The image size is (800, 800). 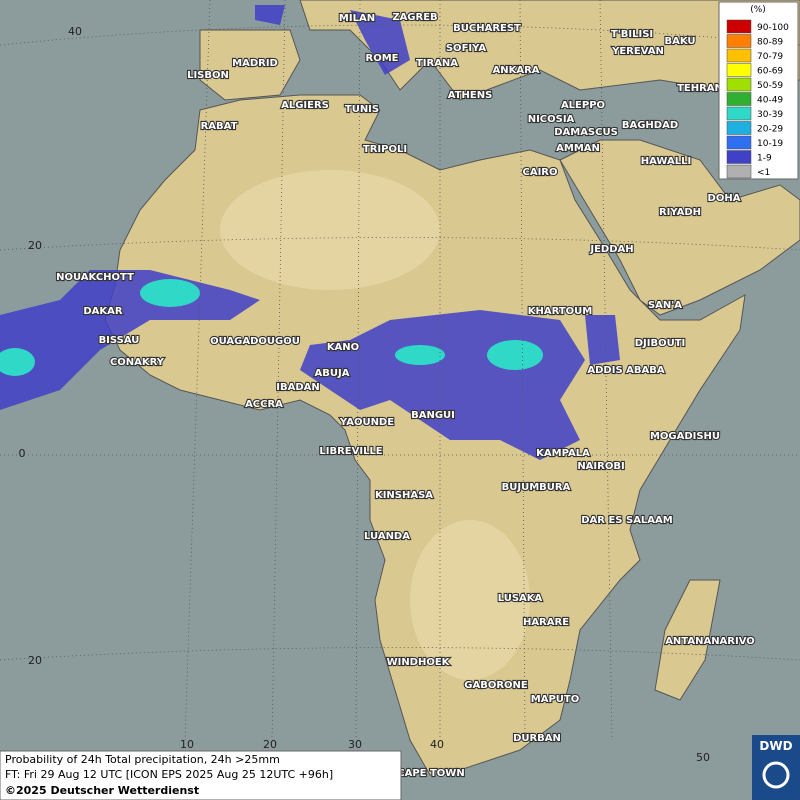 What do you see at coordinates (515, 70) in the screenshot?
I see `city-label: ANKARA` at bounding box center [515, 70].